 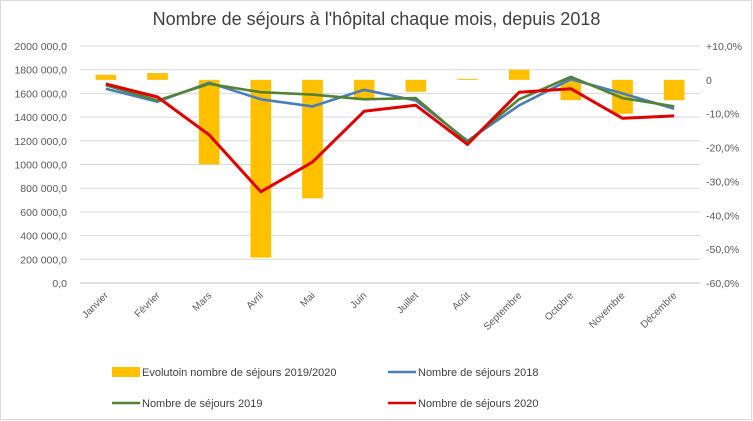 I want to click on x-category-label: Mars, so click(x=203, y=302).